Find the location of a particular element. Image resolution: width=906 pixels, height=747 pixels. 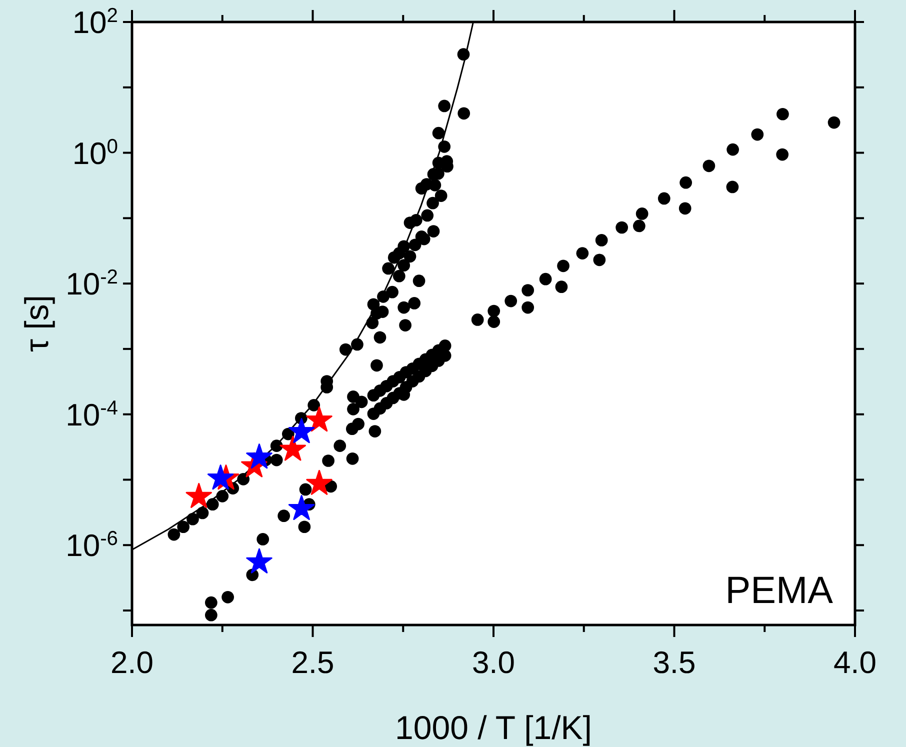

x-tick-label: 3.0 is located at coordinates (494, 662).